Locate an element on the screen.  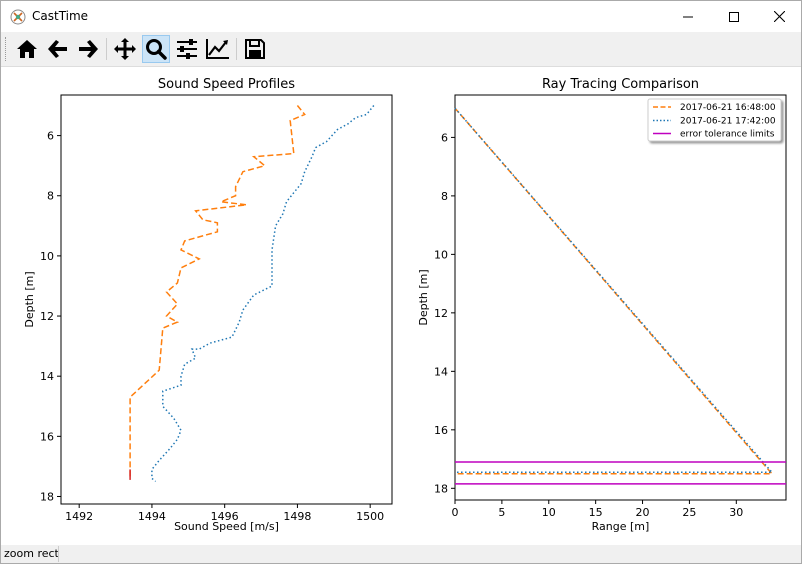
edit-axis-button is located at coordinates (218, 49).